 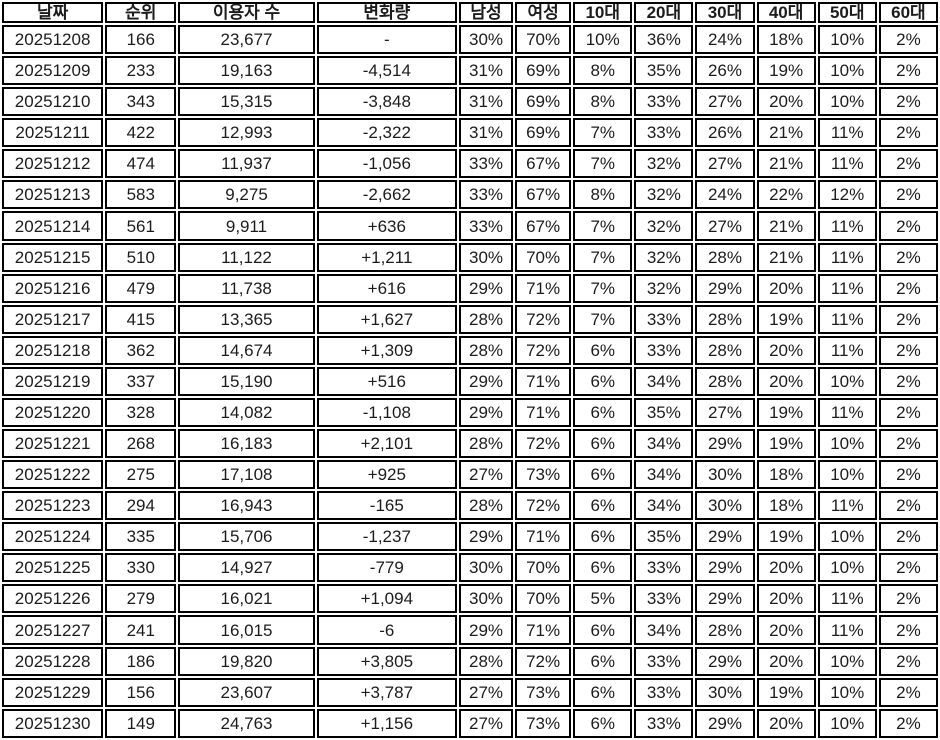 What do you see at coordinates (908, 12) in the screenshot?
I see `header-age60: 60대` at bounding box center [908, 12].